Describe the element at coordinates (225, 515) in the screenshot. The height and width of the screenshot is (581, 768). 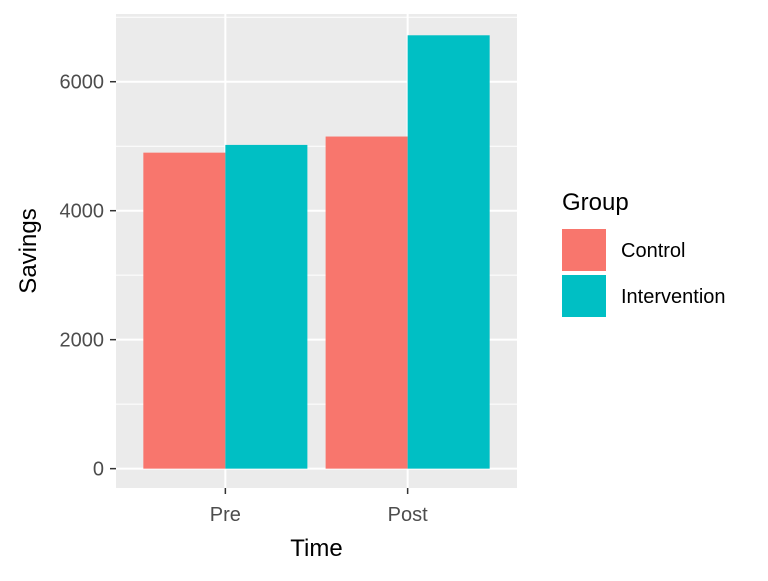
I see `x-tick-label: Pre` at that location.